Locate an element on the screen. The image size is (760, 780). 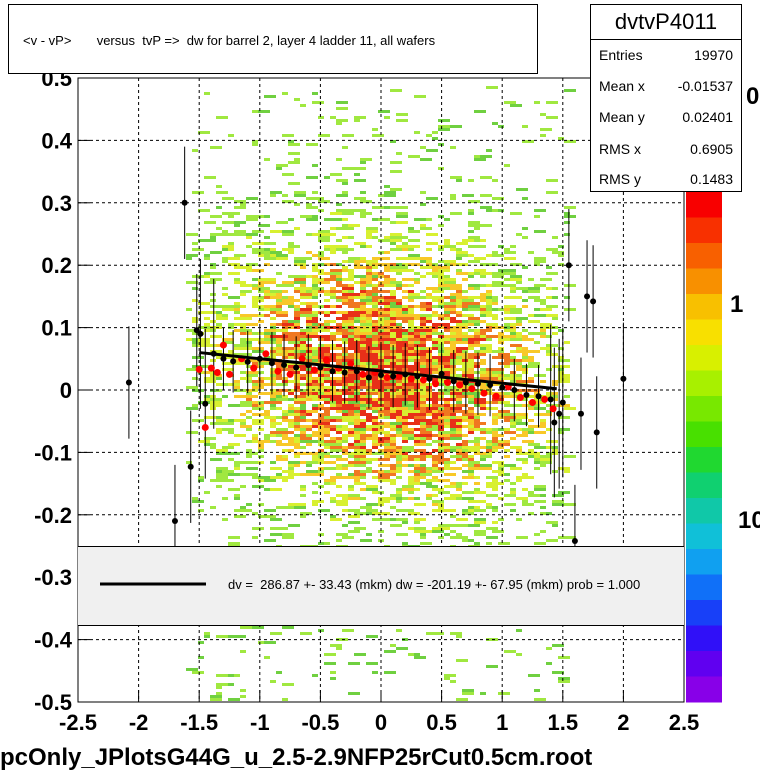
red-point is located at coordinates (217, 373).